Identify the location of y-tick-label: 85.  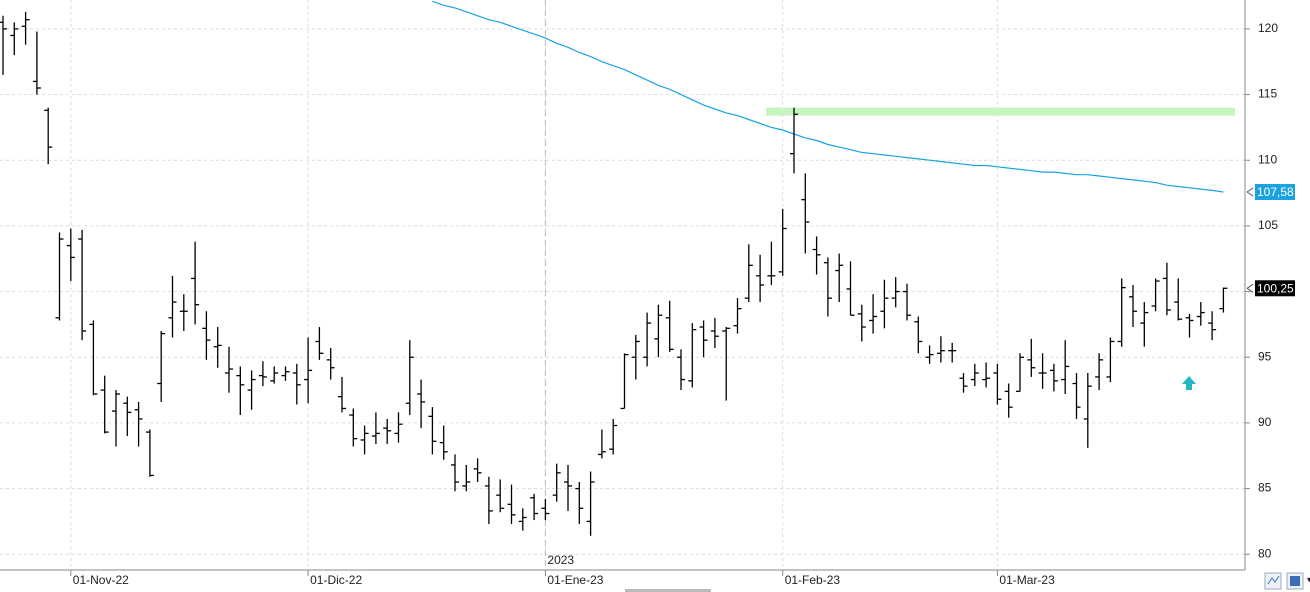
(1265, 488).